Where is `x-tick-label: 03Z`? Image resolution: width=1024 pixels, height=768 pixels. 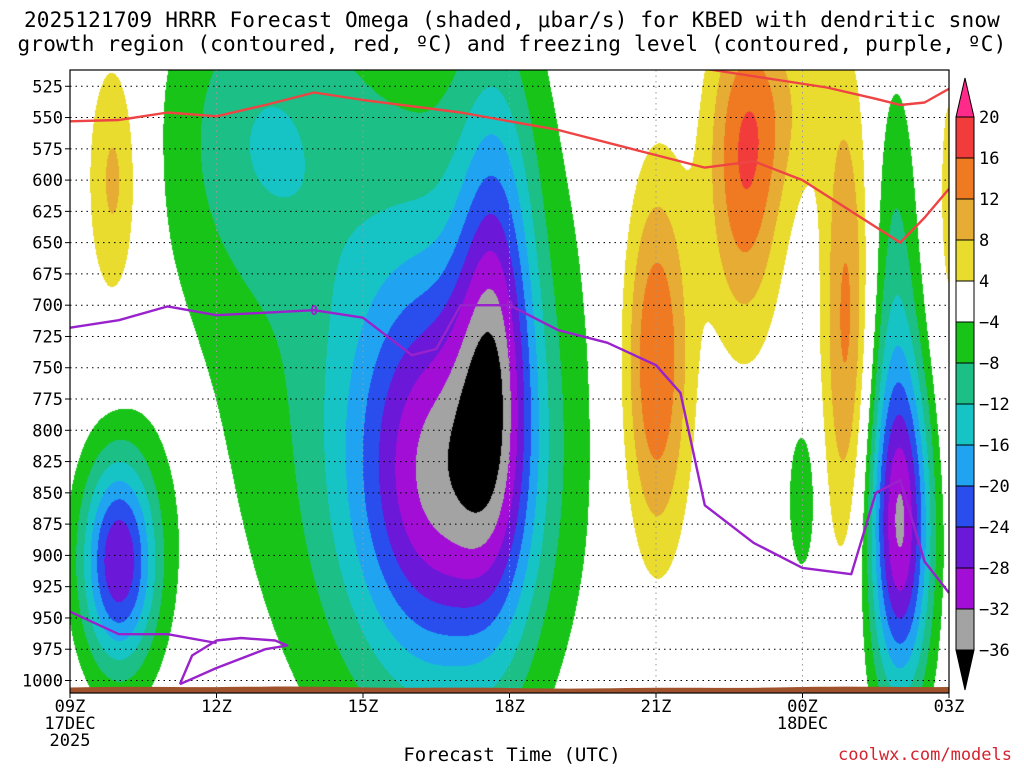 x-tick-label: 03Z is located at coordinates (949, 707).